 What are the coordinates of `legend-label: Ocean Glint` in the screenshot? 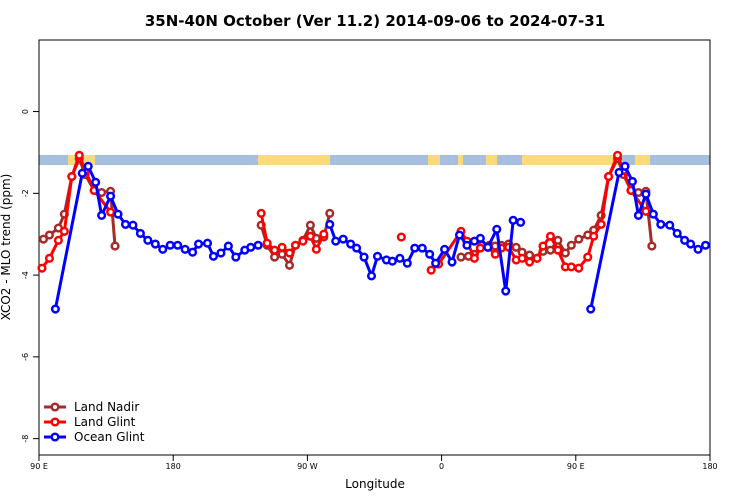 It's located at (109, 437).